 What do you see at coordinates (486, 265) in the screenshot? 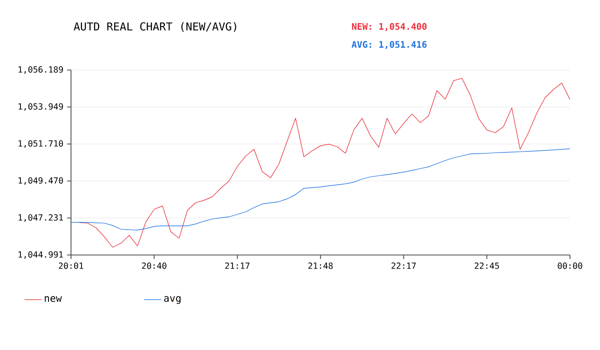
I see `x-tick-label: 22:45` at bounding box center [486, 265].